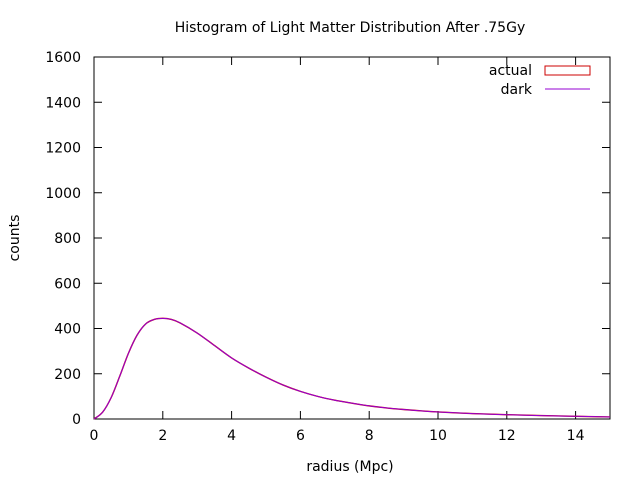 This screenshot has height=480, width=640. Describe the element at coordinates (369, 436) in the screenshot. I see `x-tick-label: 8` at that location.